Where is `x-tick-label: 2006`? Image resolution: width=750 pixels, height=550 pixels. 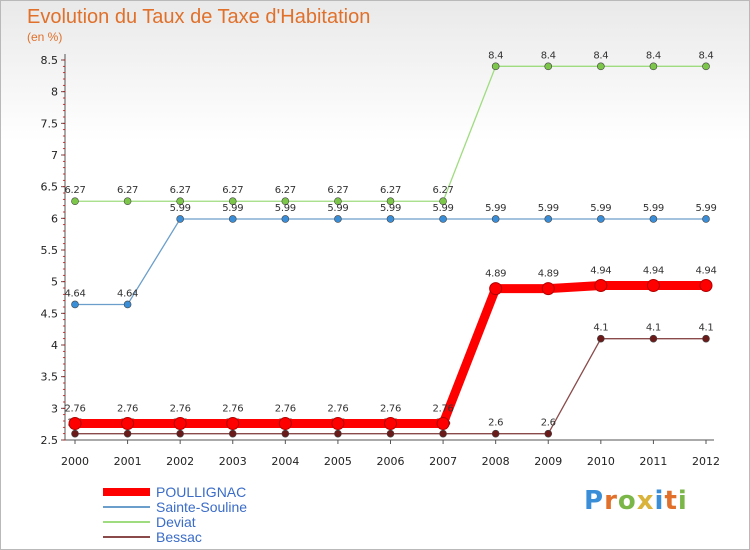 x-tick-label: 2006 is located at coordinates (391, 461).